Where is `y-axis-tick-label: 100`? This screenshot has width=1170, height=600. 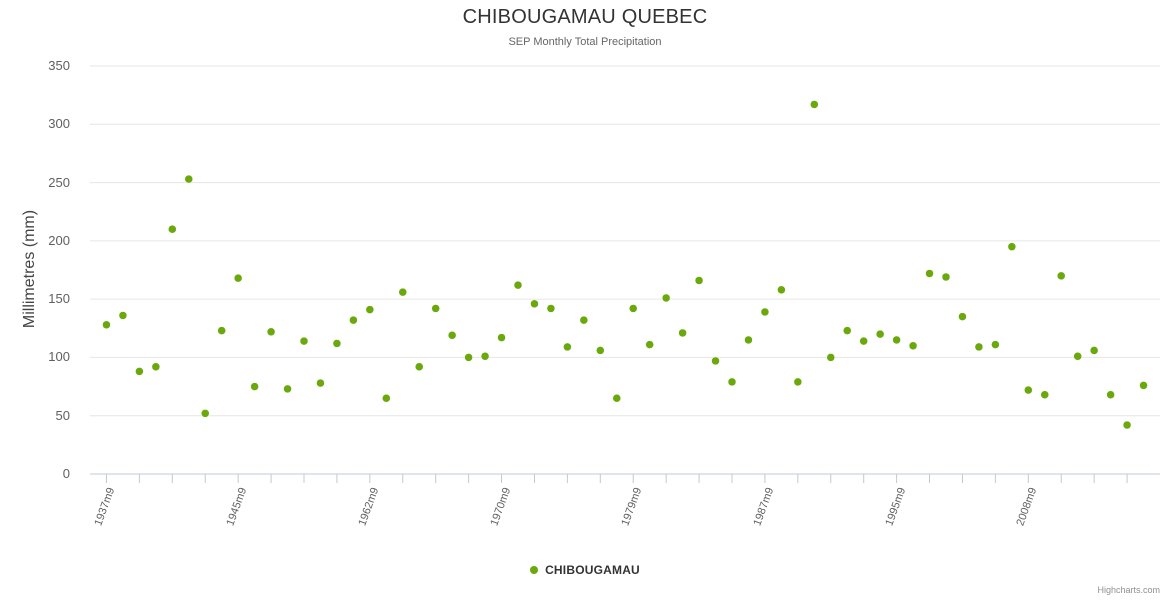
y-axis-tick-label: 100 is located at coordinates (59, 357).